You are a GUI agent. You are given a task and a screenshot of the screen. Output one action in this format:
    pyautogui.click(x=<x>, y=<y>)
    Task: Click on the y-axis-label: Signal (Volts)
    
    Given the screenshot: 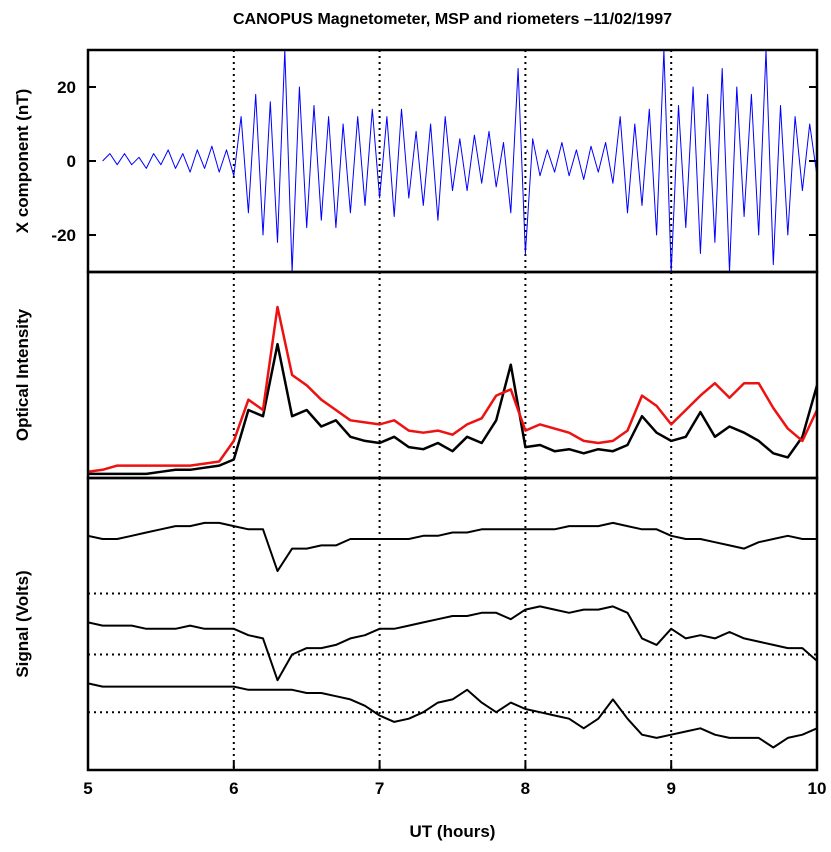 What is the action you would take?
    pyautogui.click(x=22, y=623)
    